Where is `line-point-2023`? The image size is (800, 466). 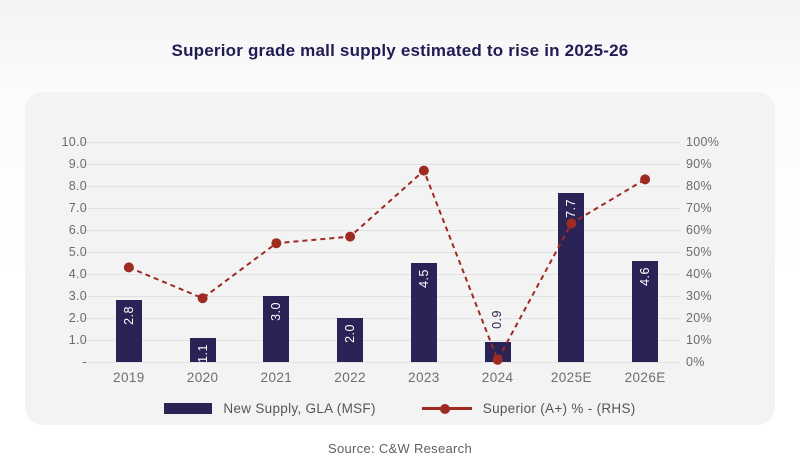 line-point-2023 is located at coordinates (423, 170).